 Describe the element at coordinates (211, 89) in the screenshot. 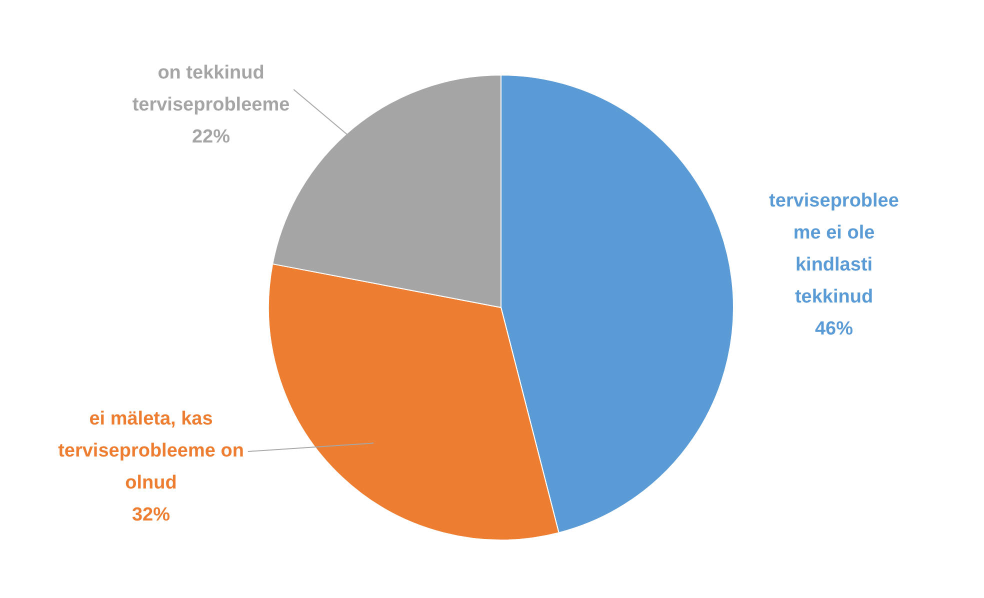

I see `slice-label: on tekkinud terviseprobleeme` at that location.